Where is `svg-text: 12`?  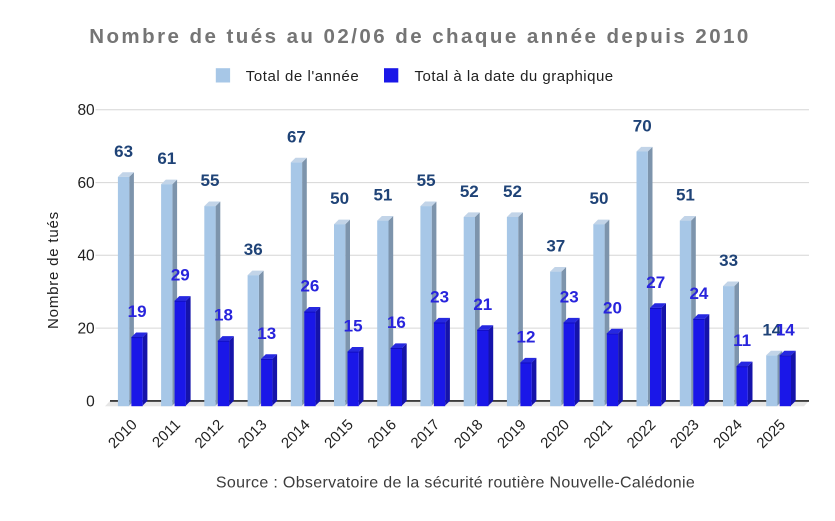
svg-text: 12 is located at coordinates (526, 337).